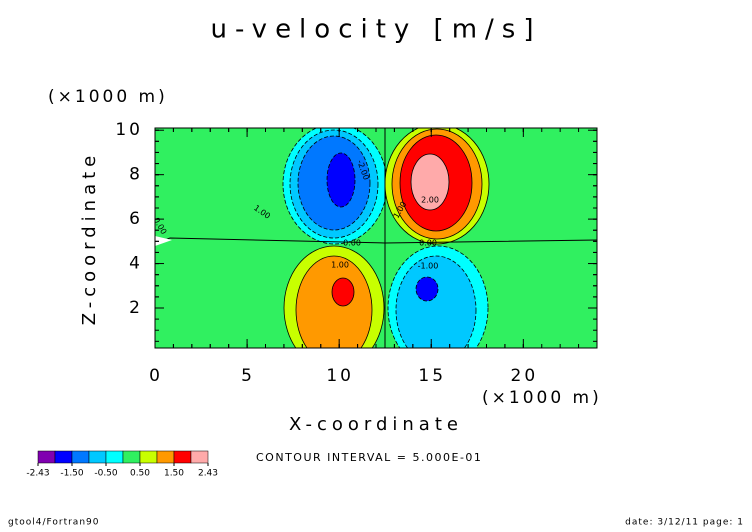 Image resolution: width=752 pixels, height=532 pixels. Describe the element at coordinates (89, 238) in the screenshot. I see `y-axis-label: Z-coordinate` at that location.